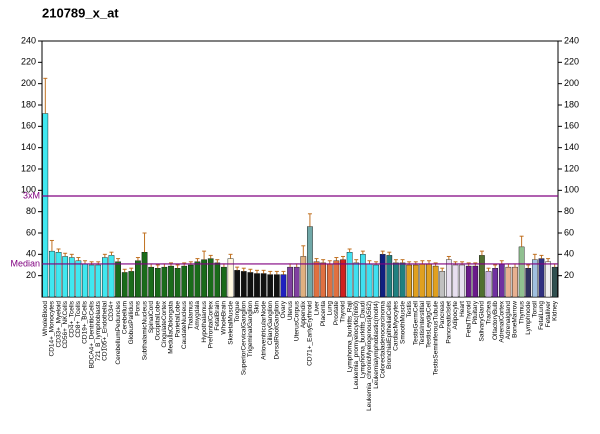 This screenshot has width=600, height=434. I want to click on x-tick-label: Placenta, so click(323, 314).